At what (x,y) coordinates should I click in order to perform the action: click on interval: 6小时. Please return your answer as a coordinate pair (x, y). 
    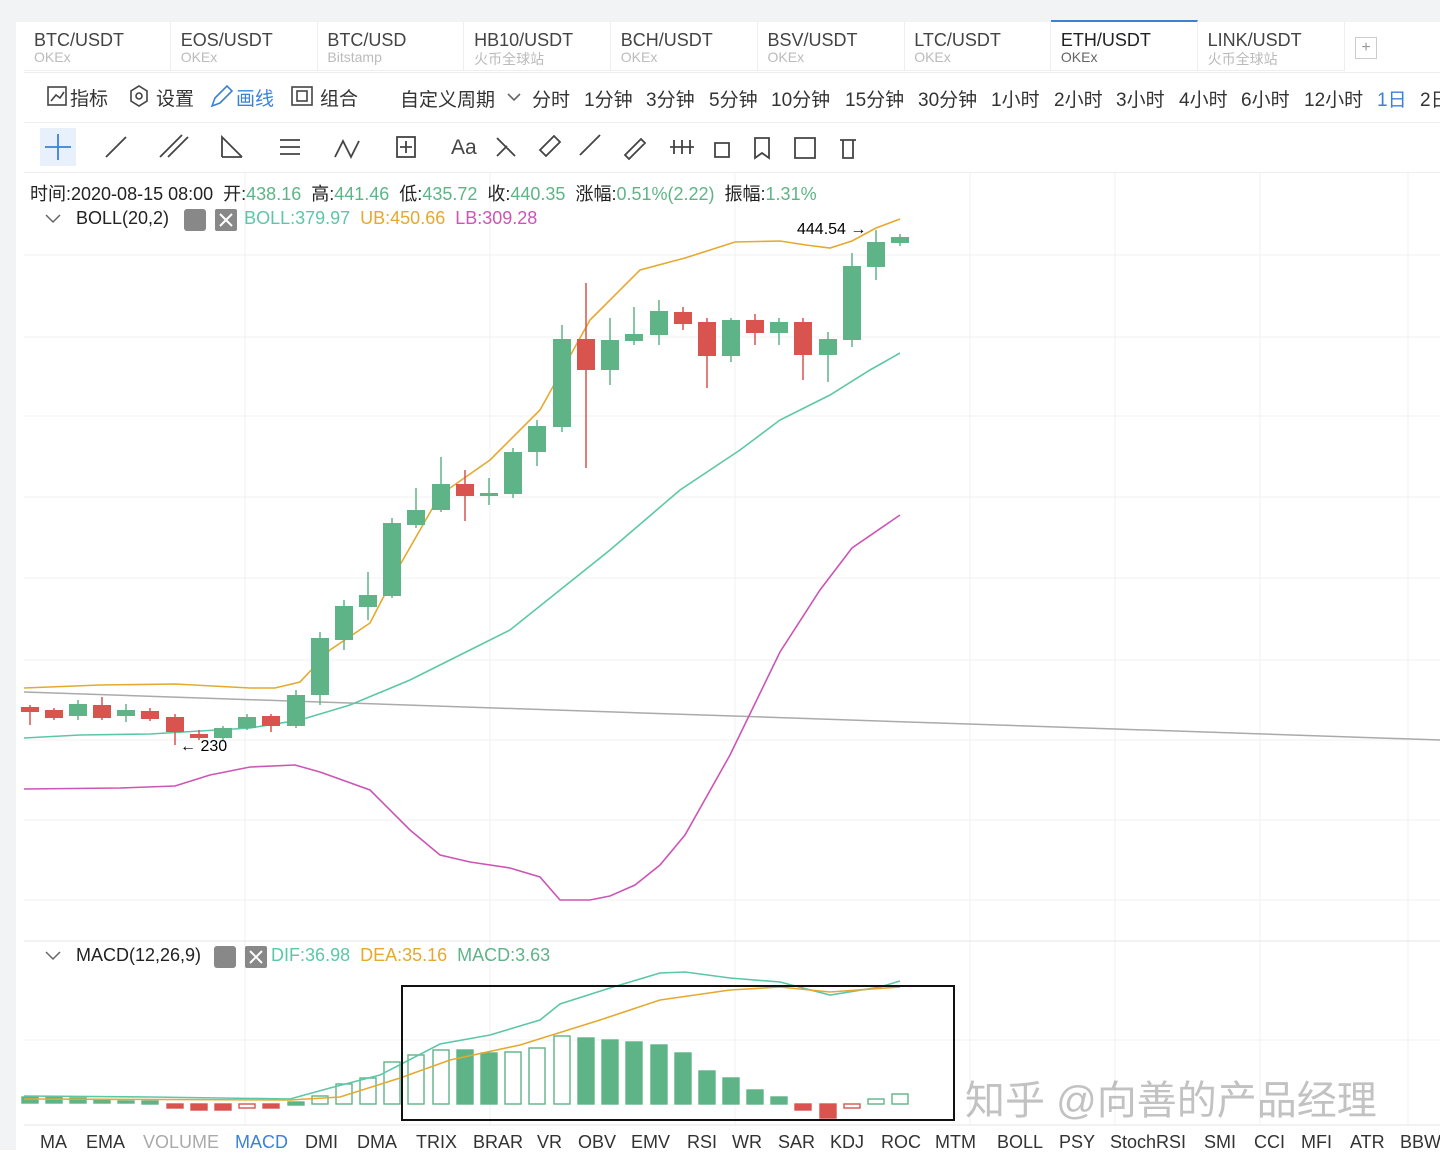
    Looking at the image, I should click on (1265, 100).